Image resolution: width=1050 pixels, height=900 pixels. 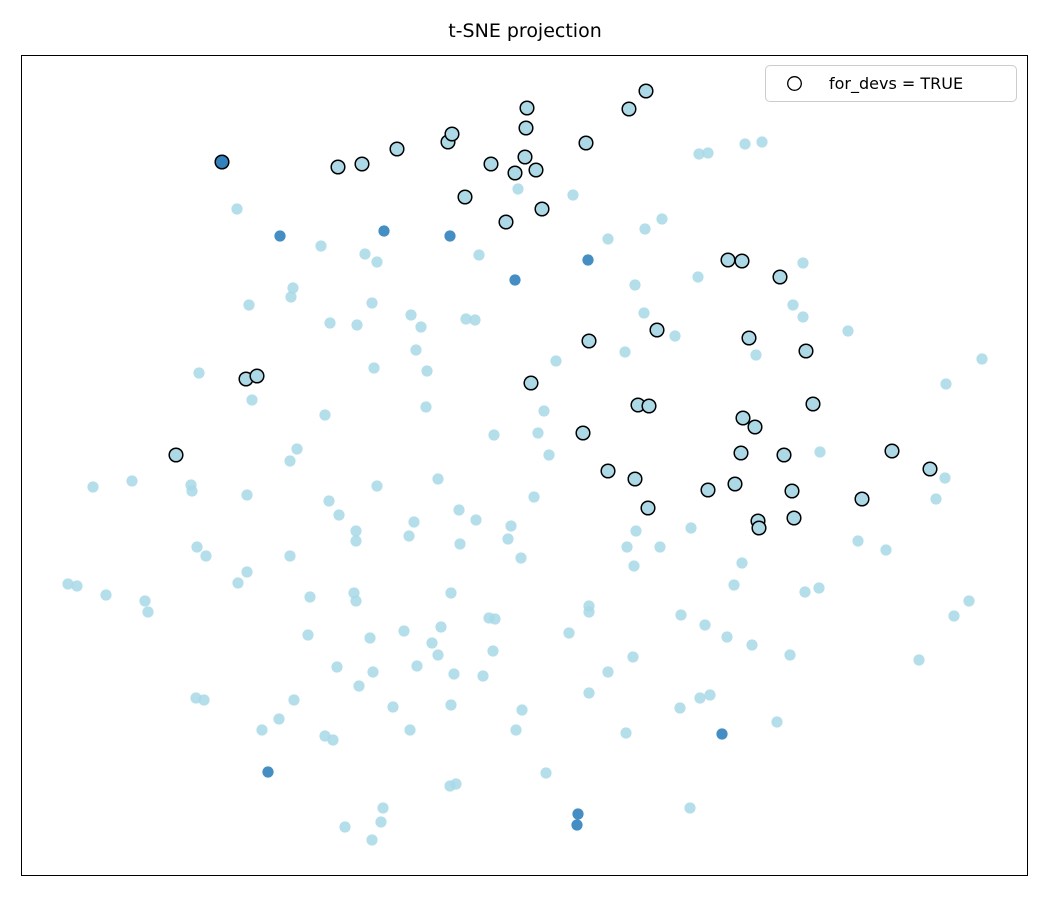 What do you see at coordinates (794, 83) in the screenshot?
I see `legend-open-circle-icon` at bounding box center [794, 83].